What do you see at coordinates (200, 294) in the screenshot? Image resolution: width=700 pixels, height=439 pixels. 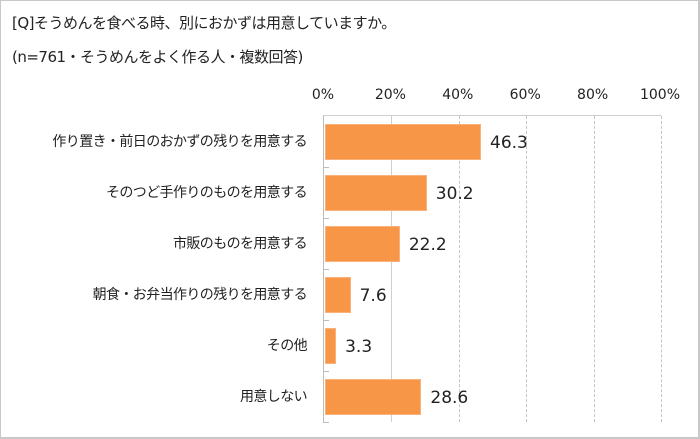 I see `category-label: 朝食・お弁当作りの残りを用意する` at bounding box center [200, 294].